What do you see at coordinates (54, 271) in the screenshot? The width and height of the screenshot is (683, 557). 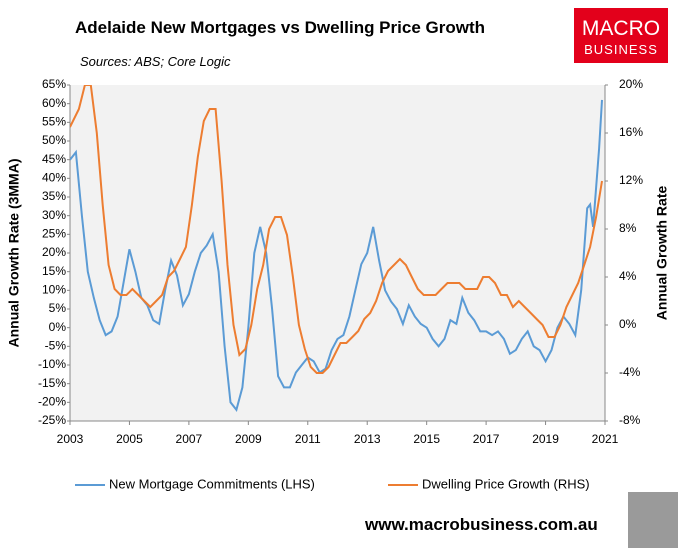 I see `y-tick-label: 15%` at bounding box center [54, 271].